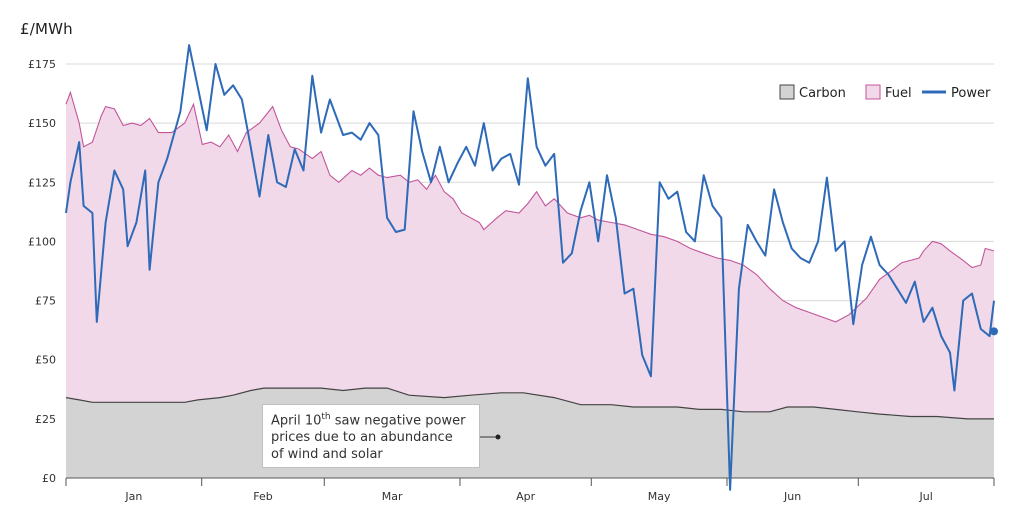 This screenshot has width=1024, height=527. Describe the element at coordinates (898, 93) in the screenshot. I see `legend-label-fuel: Fuel` at that location.